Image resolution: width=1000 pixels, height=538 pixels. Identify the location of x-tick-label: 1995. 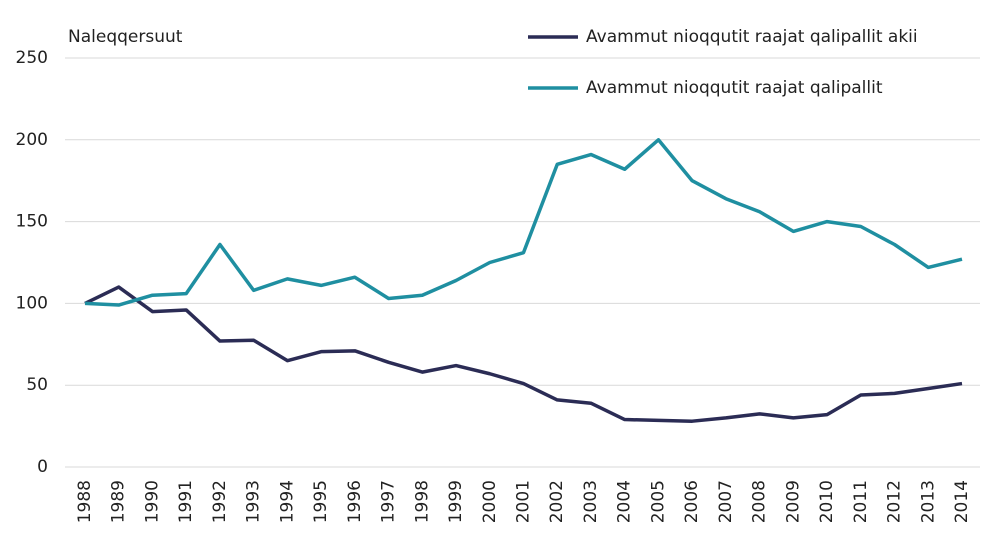
(321, 501).